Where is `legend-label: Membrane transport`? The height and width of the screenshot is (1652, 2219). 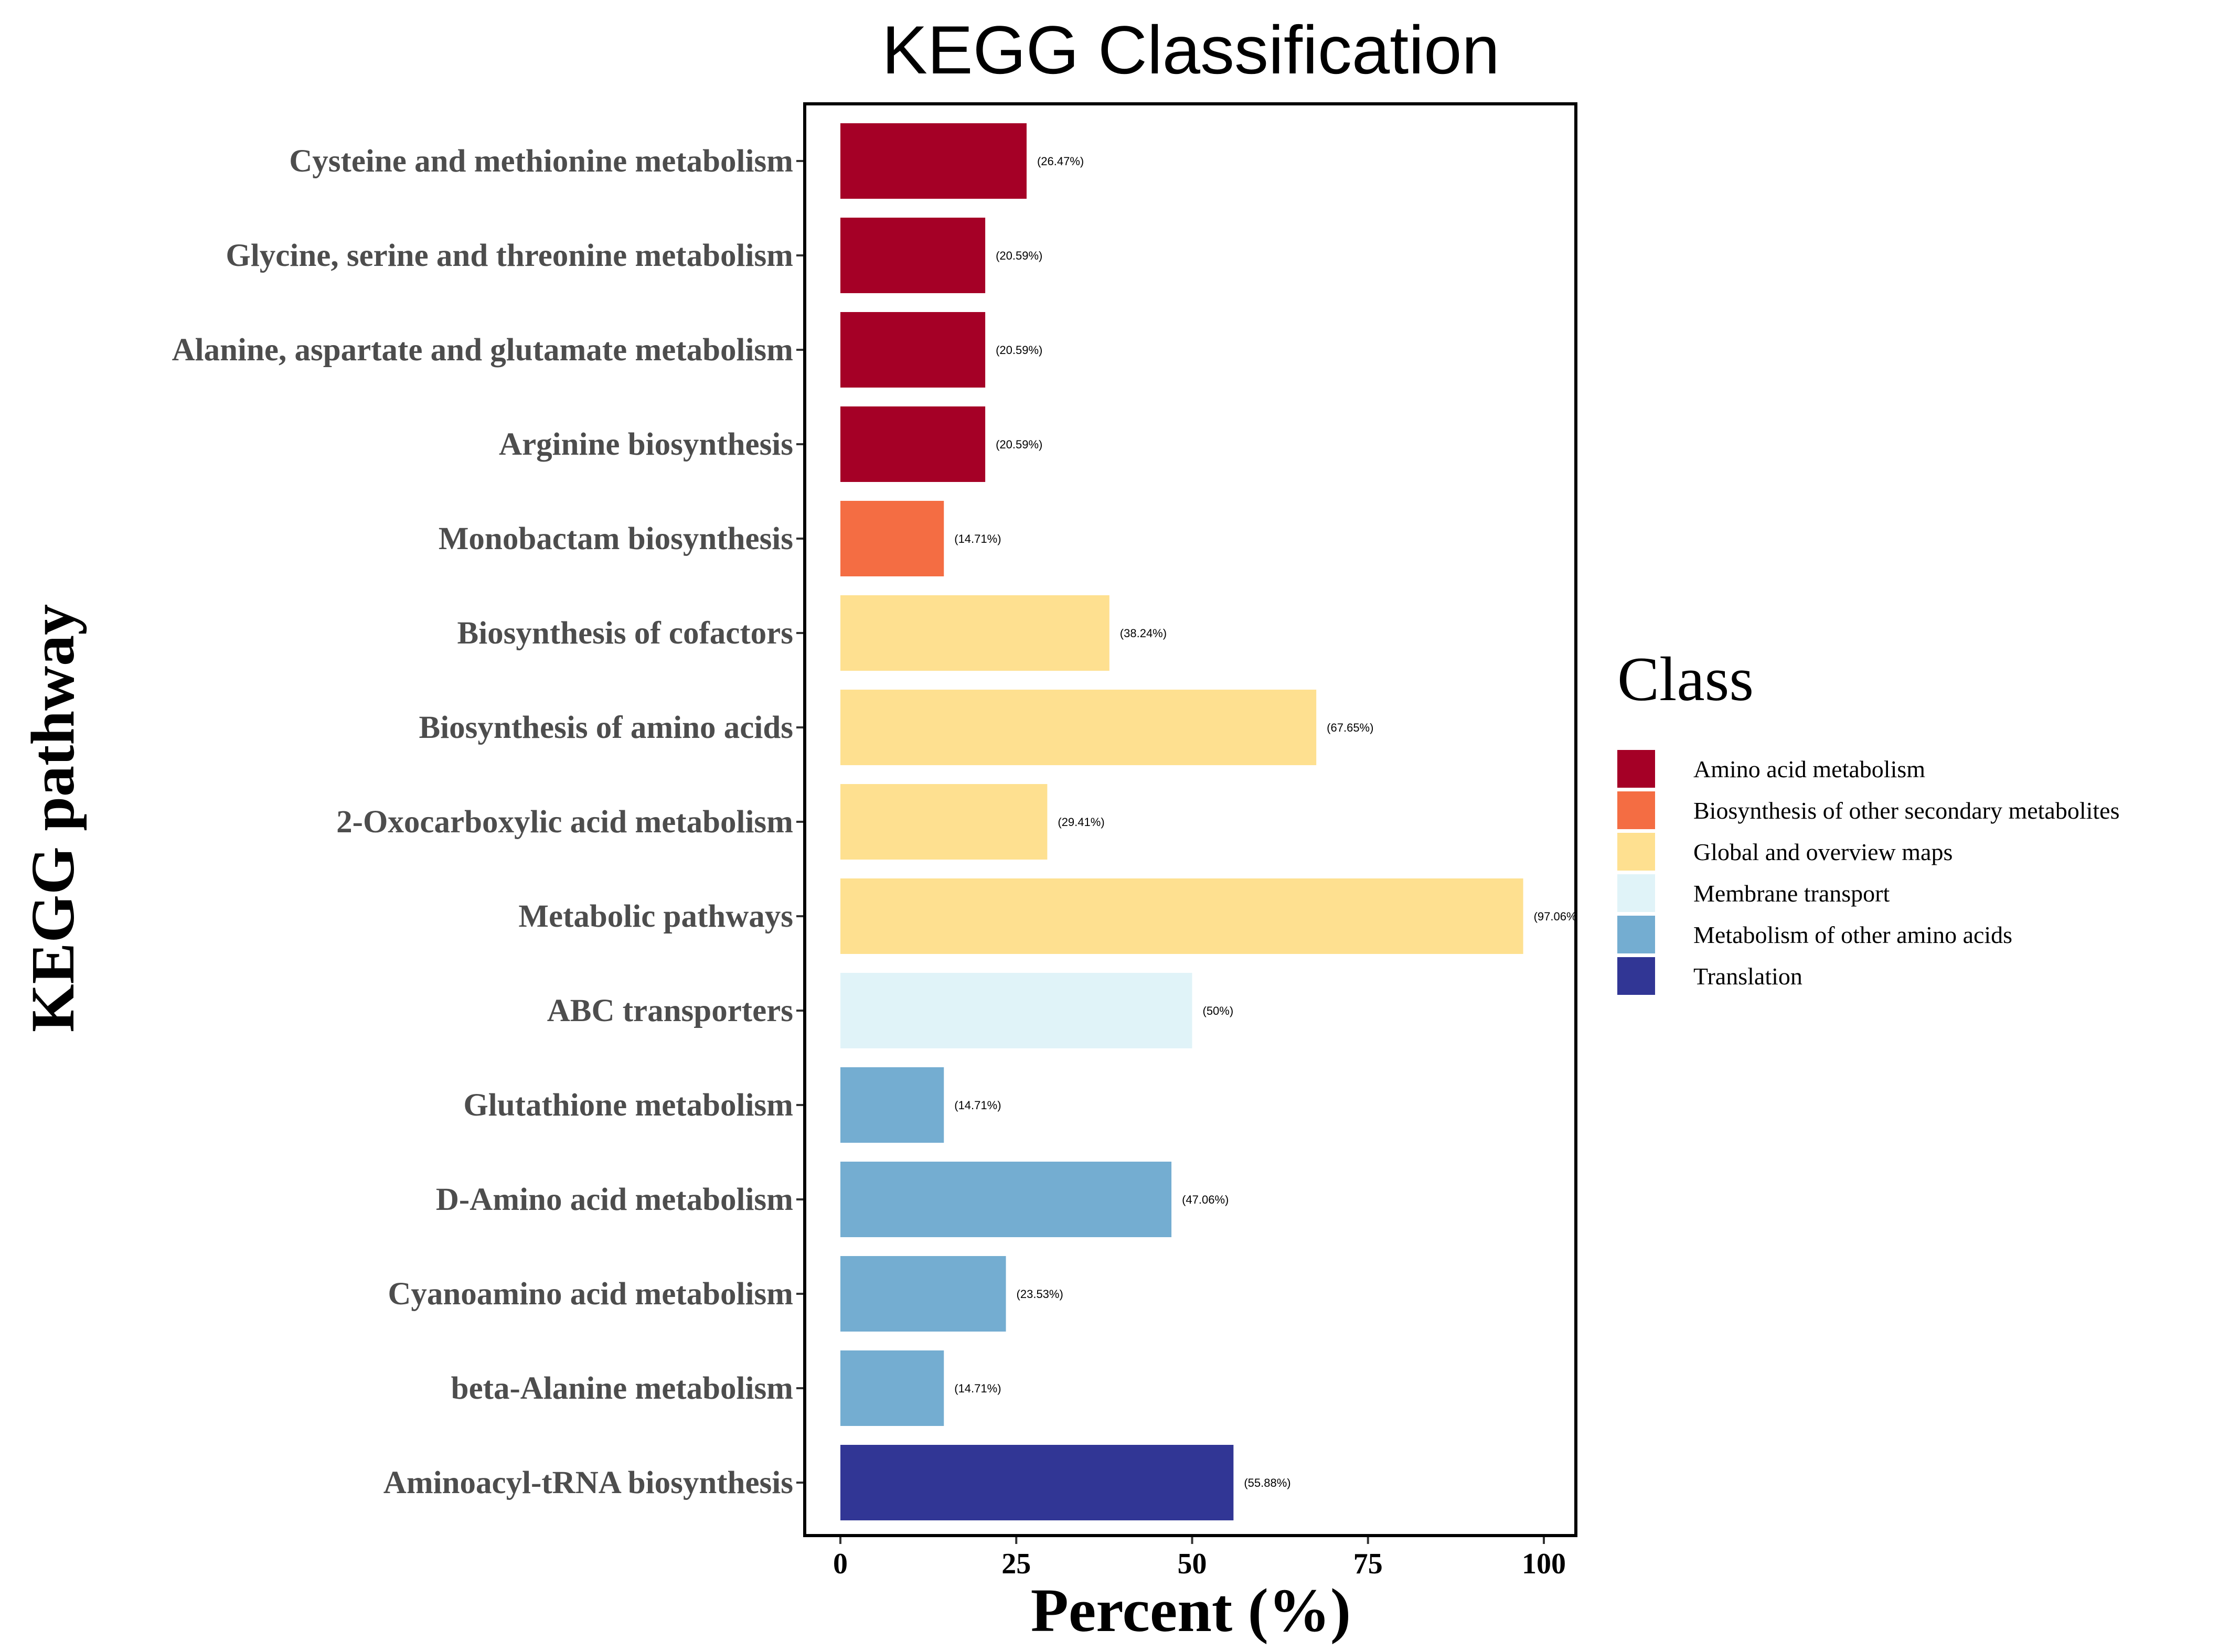
legend-label: Membrane transport is located at coordinates (1791, 894).